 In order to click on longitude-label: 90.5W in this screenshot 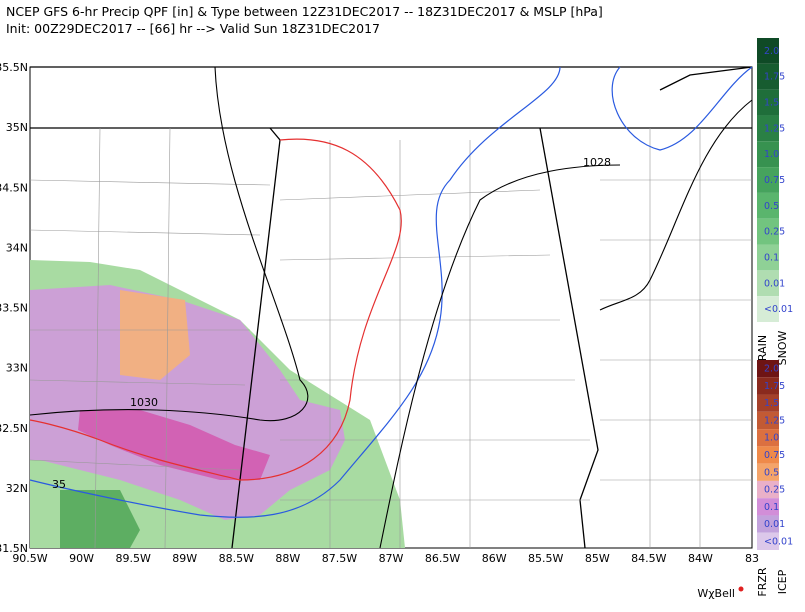, I will do `click(29, 558)`.